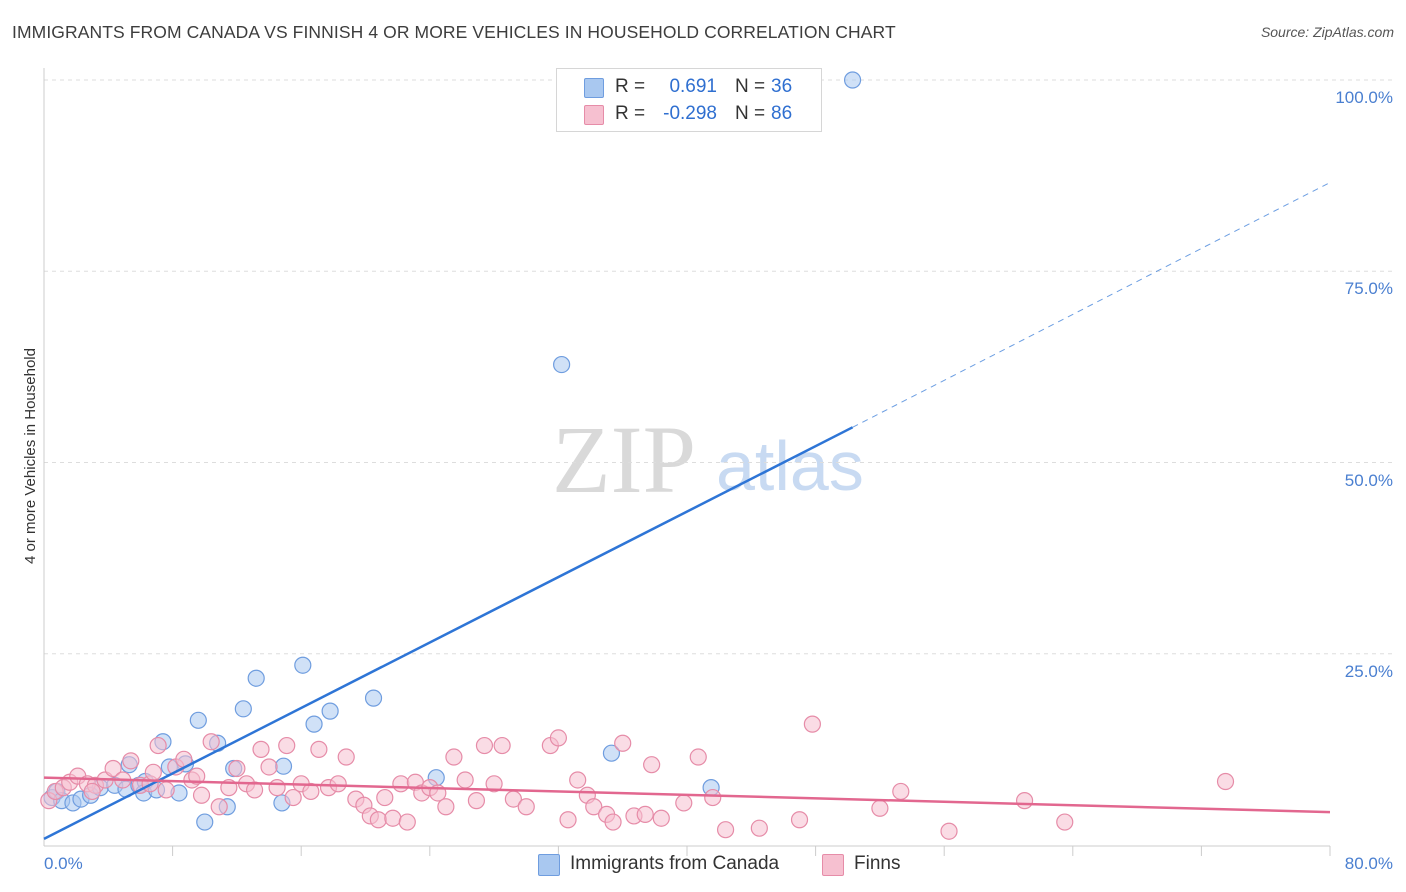 The image size is (1406, 892). Describe the element at coordinates (30, 456) in the screenshot. I see `y-axis-label: 4 or more Vehicles in Household` at that location.